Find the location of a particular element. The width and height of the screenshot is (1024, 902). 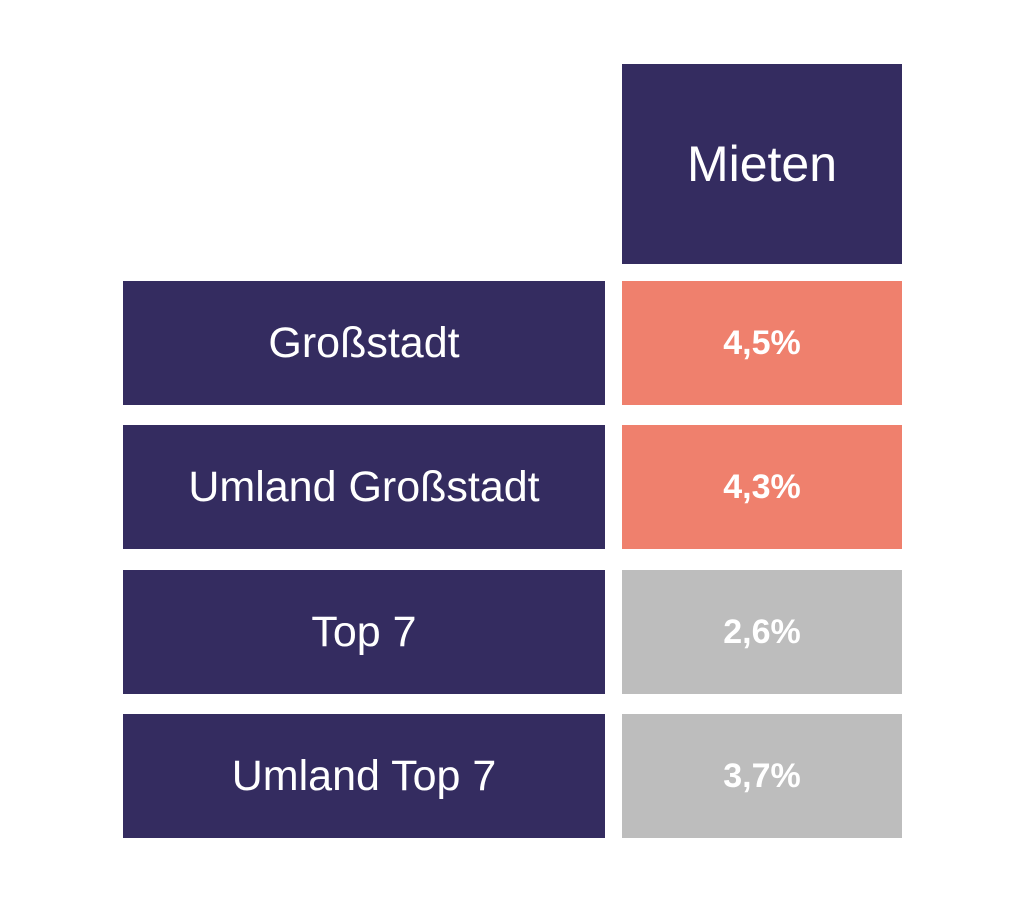

row-value: 4,3% is located at coordinates (762, 487).